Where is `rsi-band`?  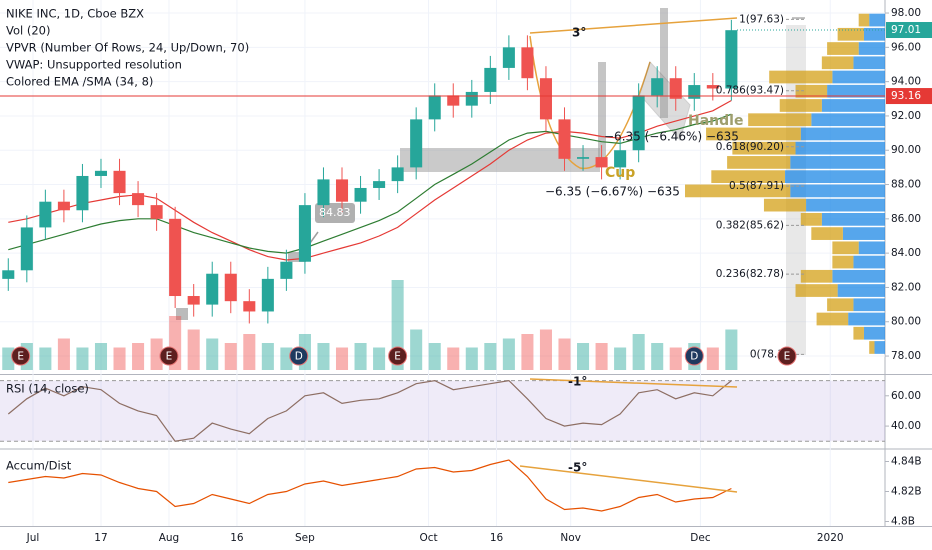 rsi-band is located at coordinates (442, 411).